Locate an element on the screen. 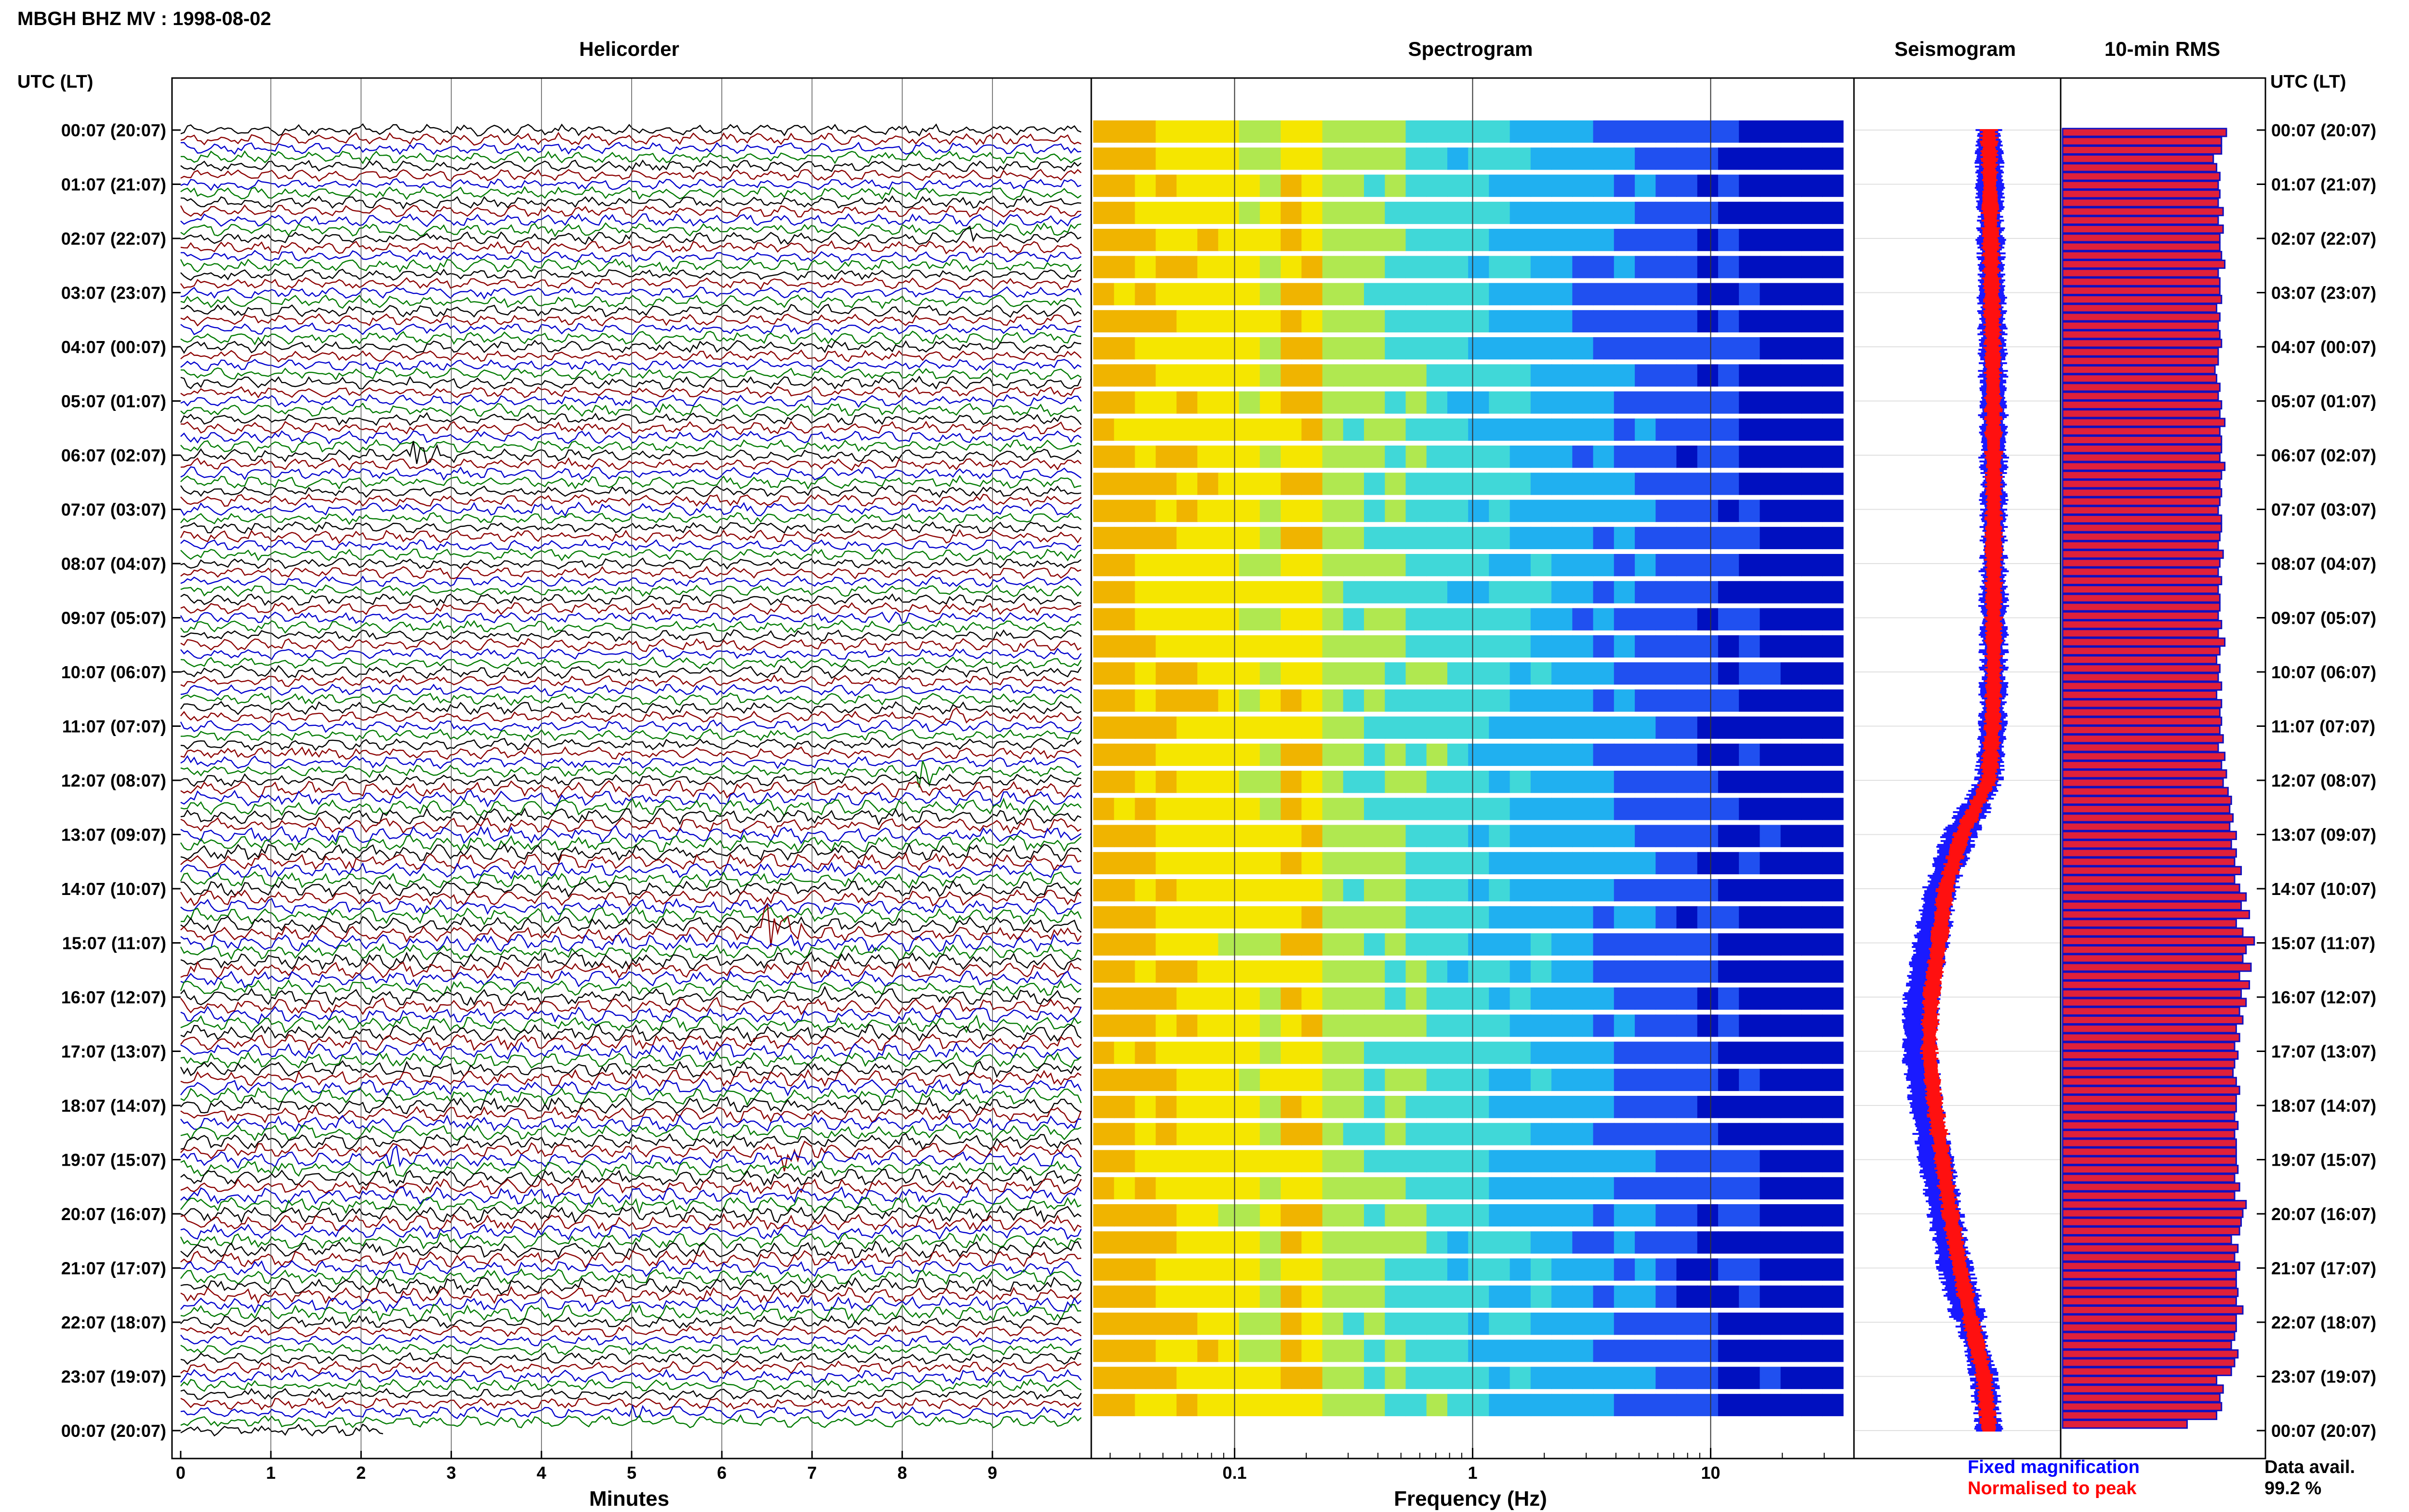 Image resolution: width=2409 pixels, height=1512 pixels. time-tick-label-right: 05:07 (01:07) is located at coordinates (2323, 401).